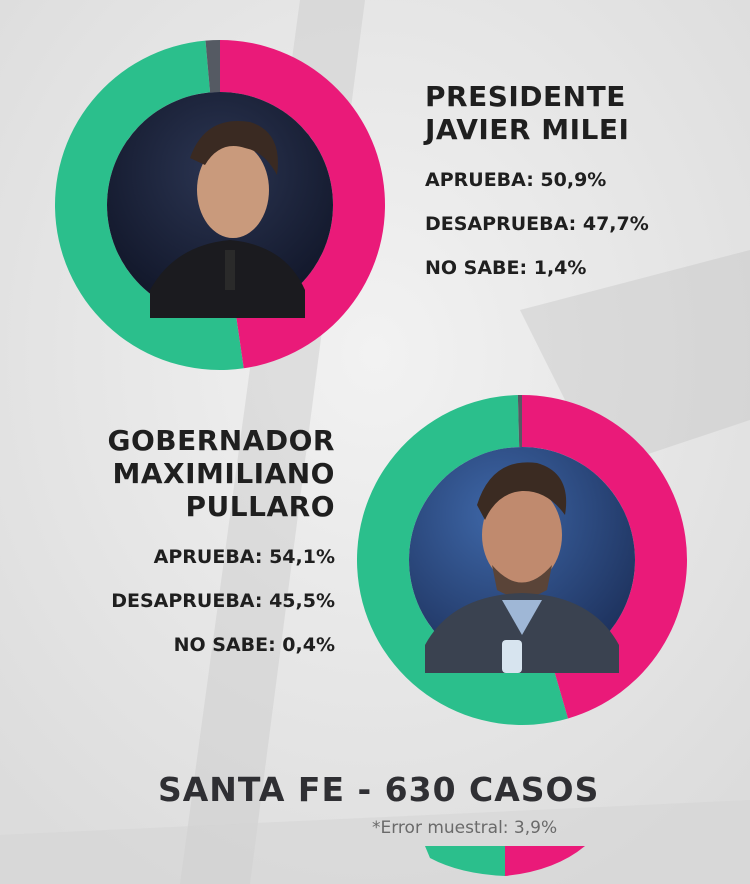 The width and height of the screenshot is (750, 884). Describe the element at coordinates (522, 535) in the screenshot. I see `pullaro-face` at that location.